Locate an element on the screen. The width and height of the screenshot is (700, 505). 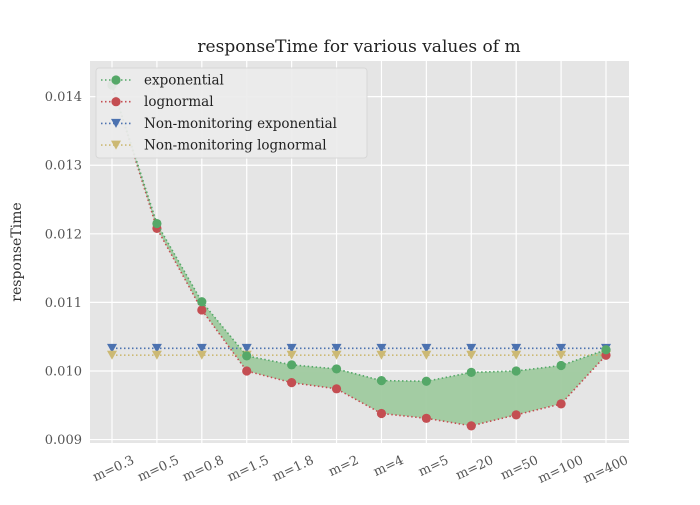
x-tick-label: m=4 is located at coordinates (388, 466).